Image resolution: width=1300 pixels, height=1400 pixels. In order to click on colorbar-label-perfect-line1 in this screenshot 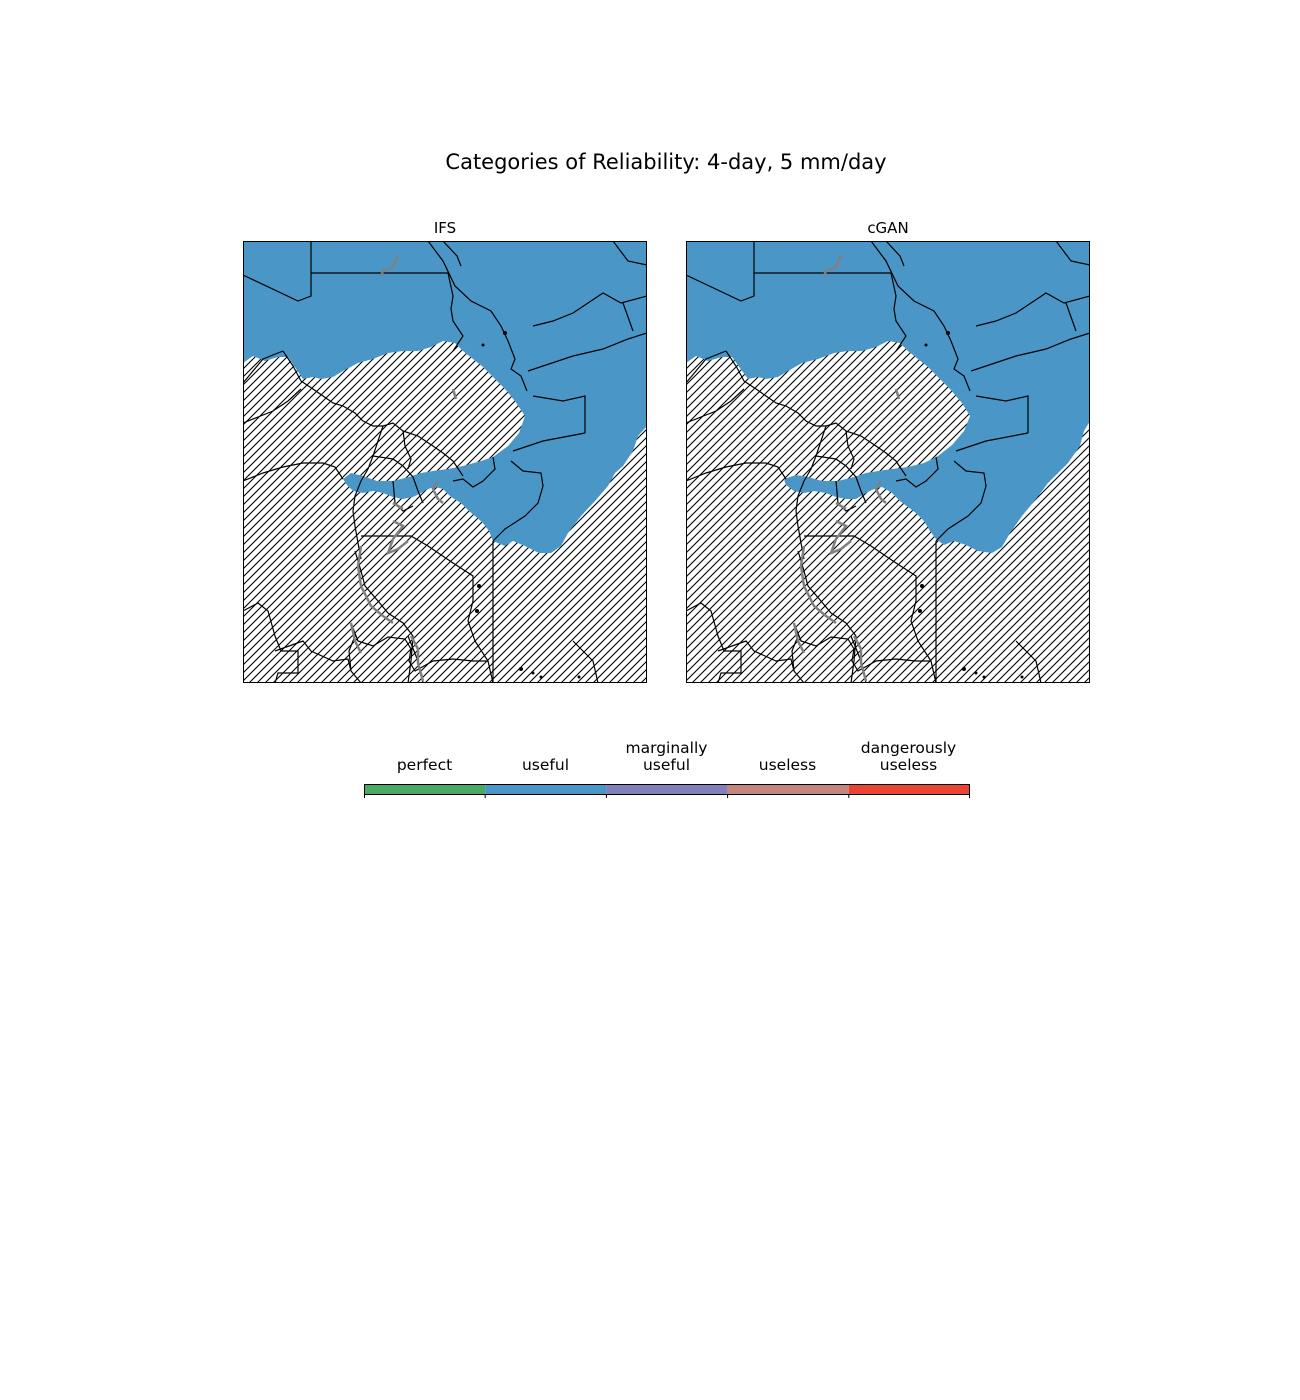, I will do `click(424, 748)`.